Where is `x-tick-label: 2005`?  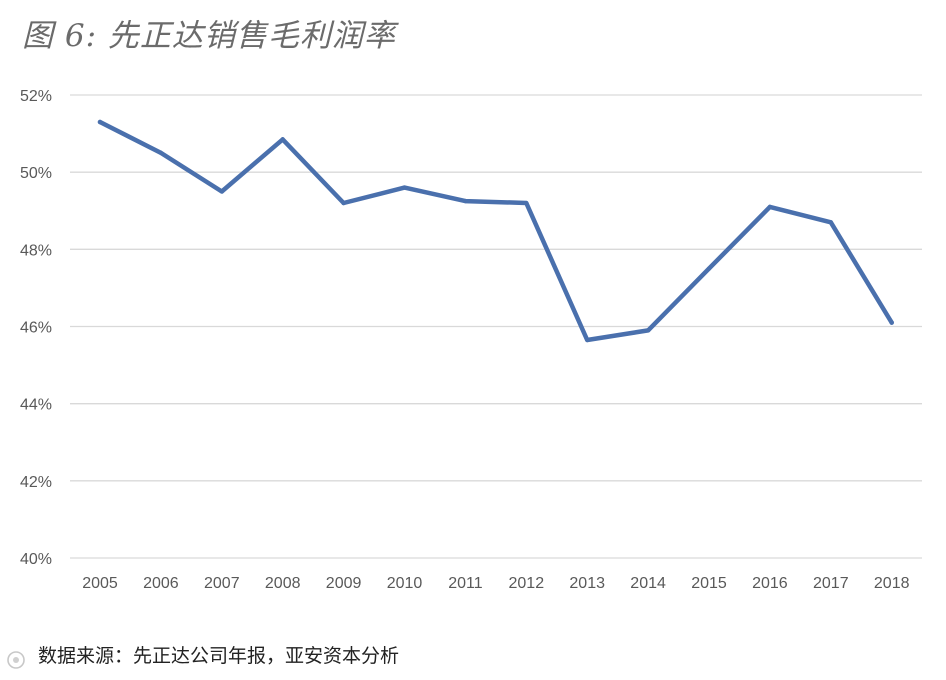 x-tick-label: 2005 is located at coordinates (100, 583).